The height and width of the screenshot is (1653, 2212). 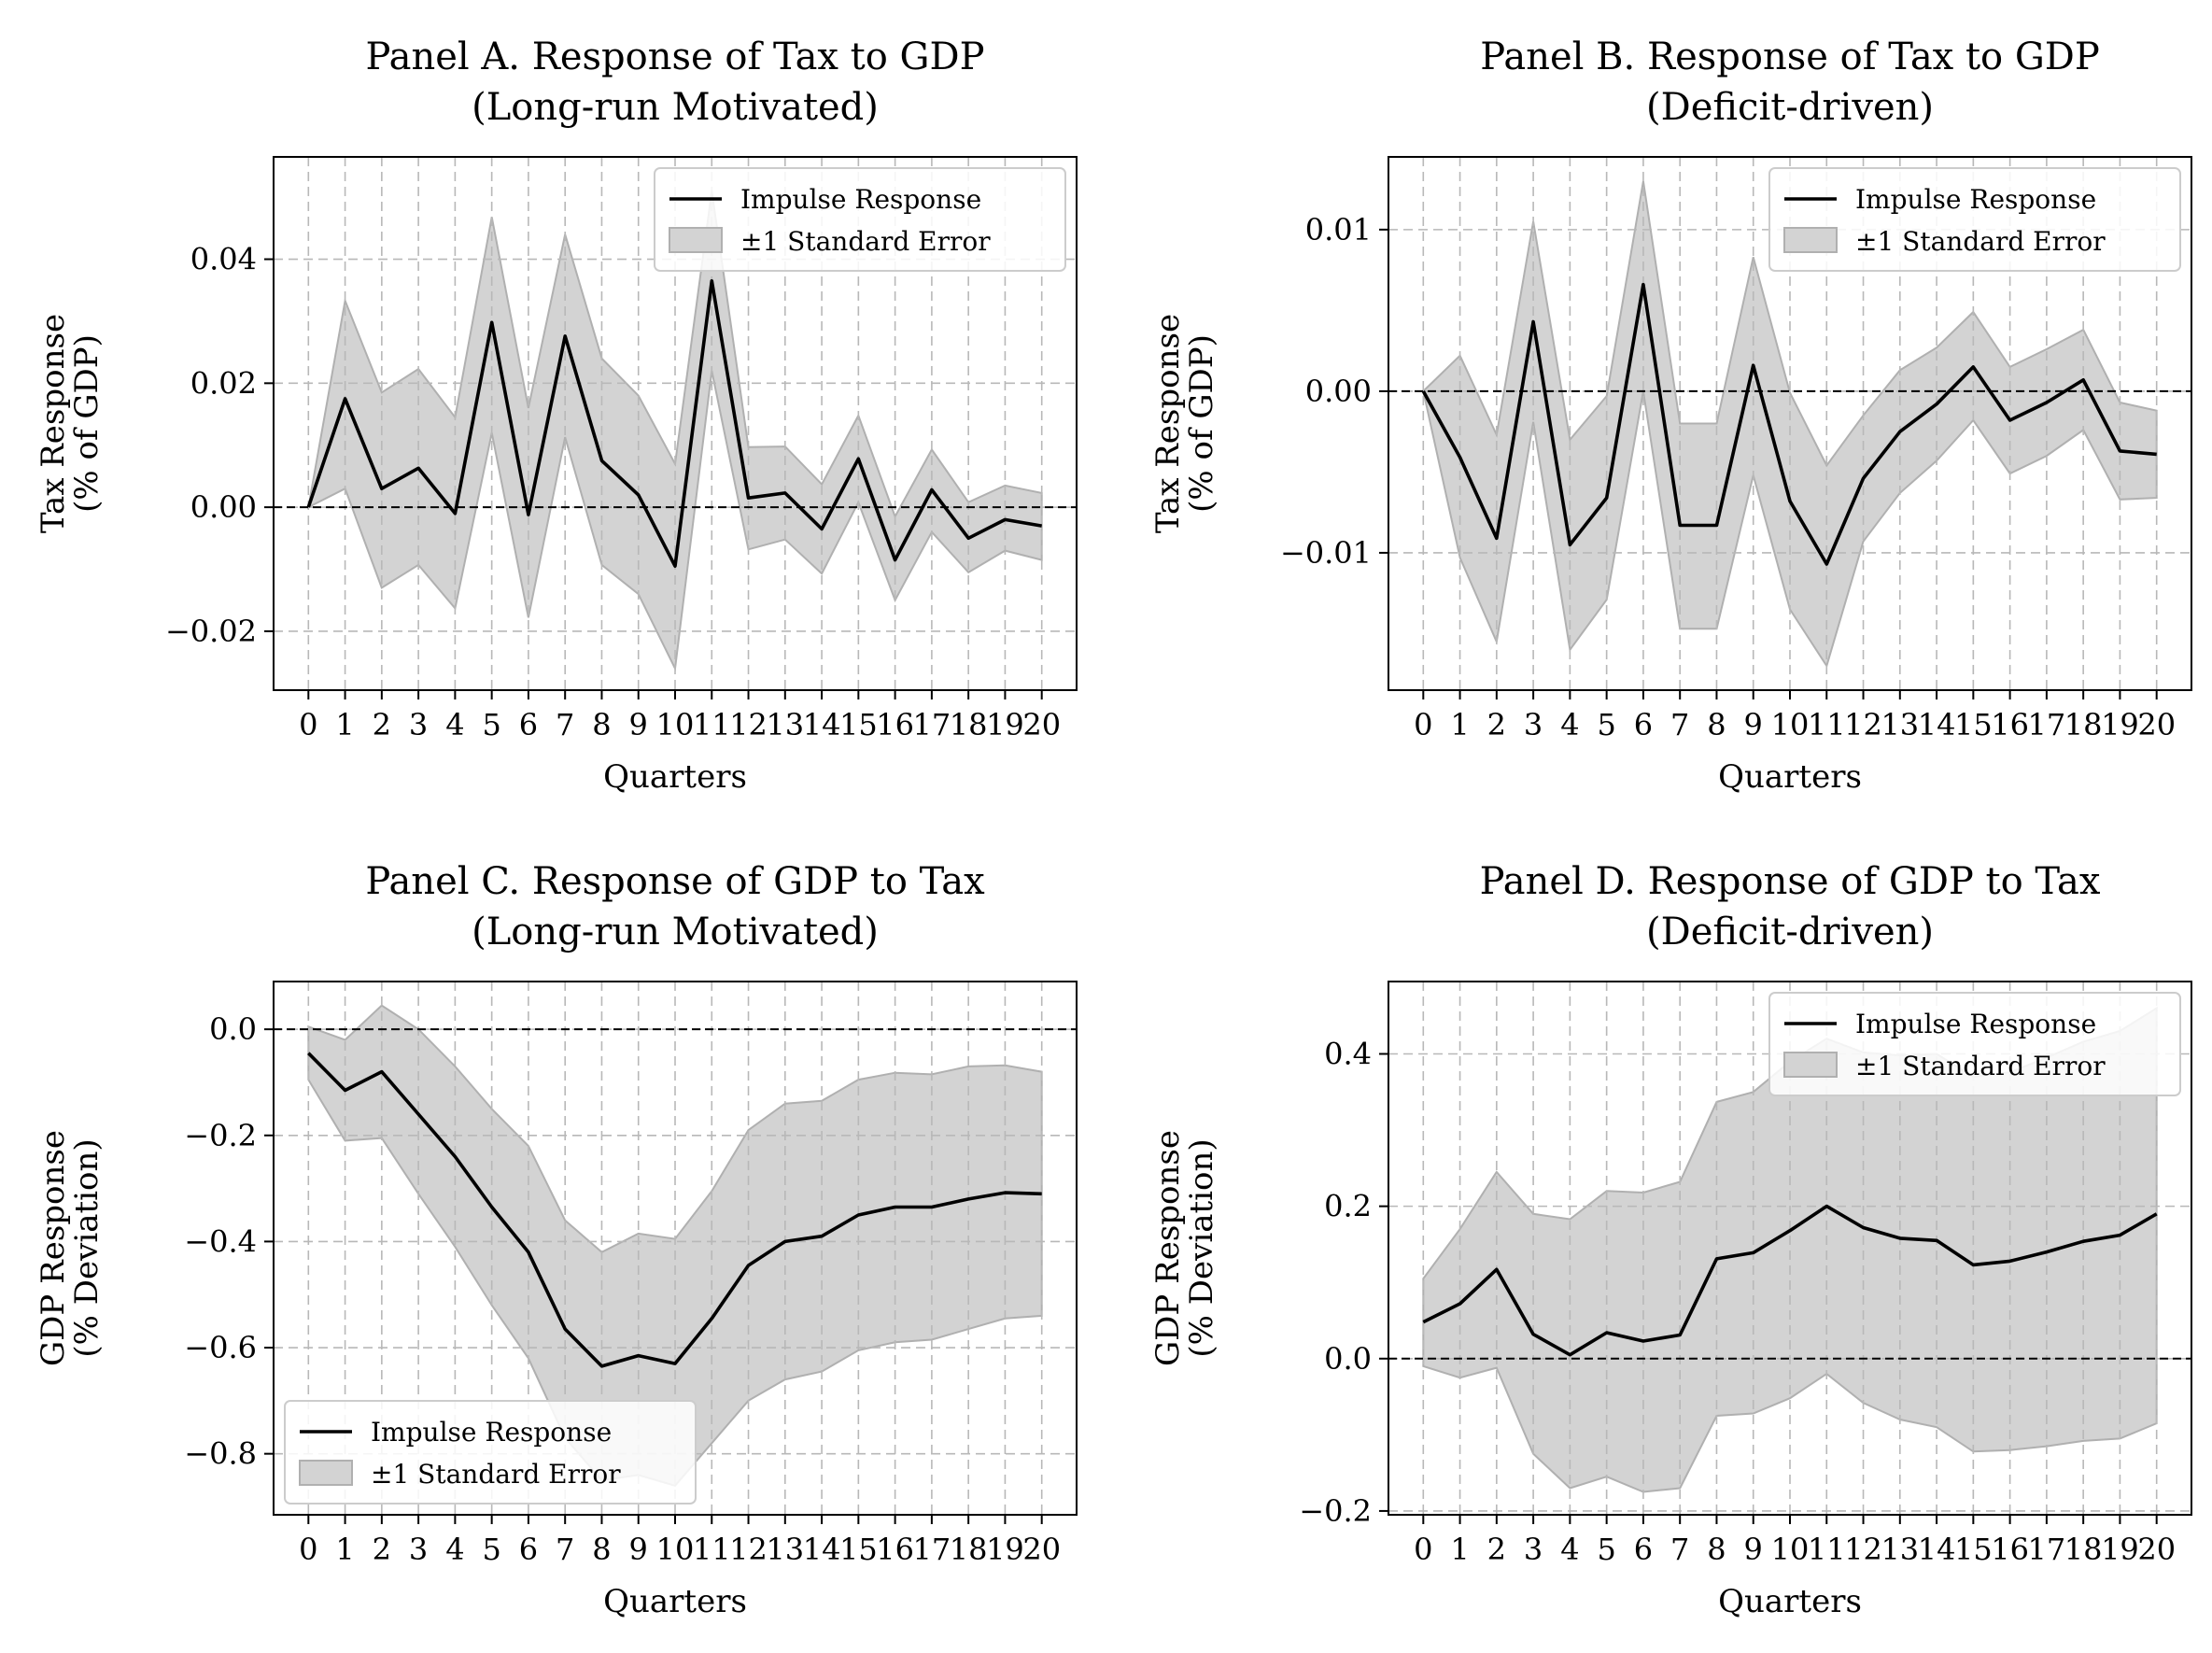 What do you see at coordinates (2156, 1550) in the screenshot?
I see `x-tick-label: 20` at bounding box center [2156, 1550].